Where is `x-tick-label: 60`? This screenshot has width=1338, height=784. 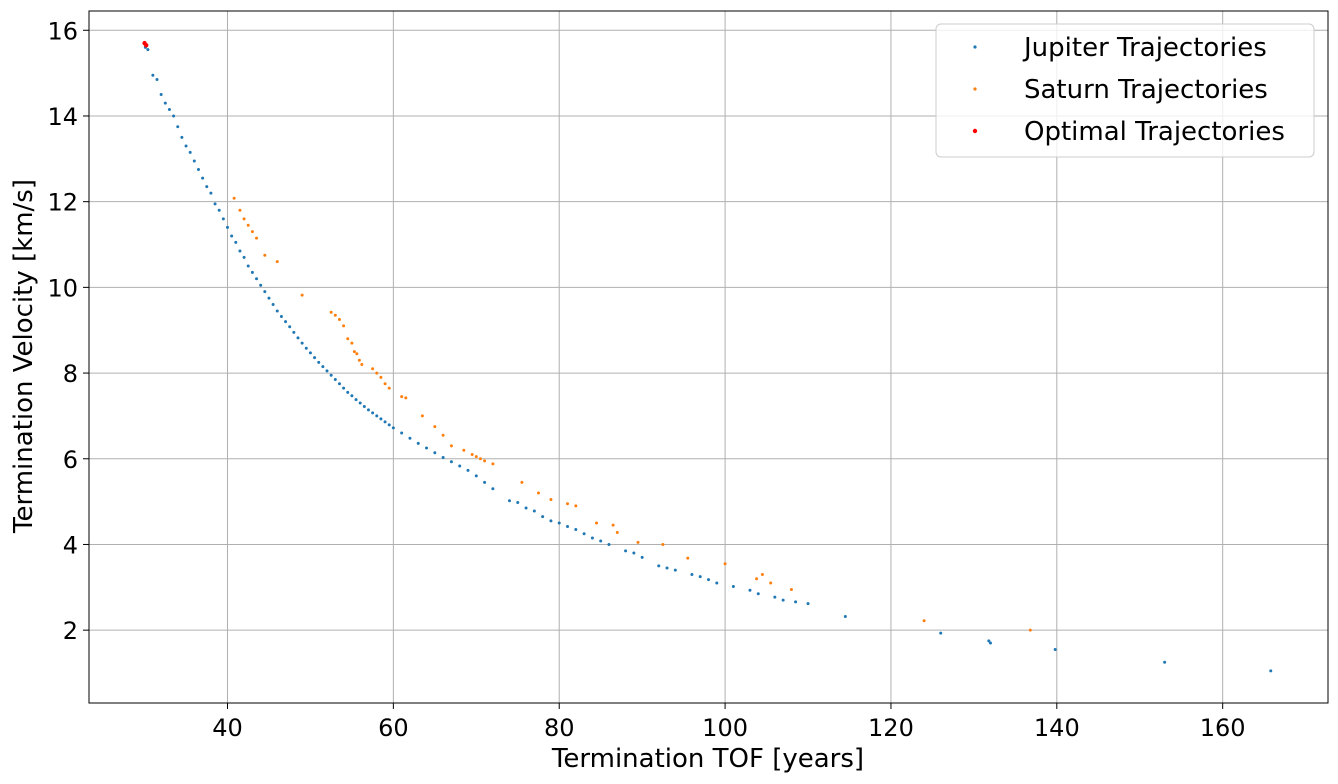
x-tick-label: 60 is located at coordinates (393, 728).